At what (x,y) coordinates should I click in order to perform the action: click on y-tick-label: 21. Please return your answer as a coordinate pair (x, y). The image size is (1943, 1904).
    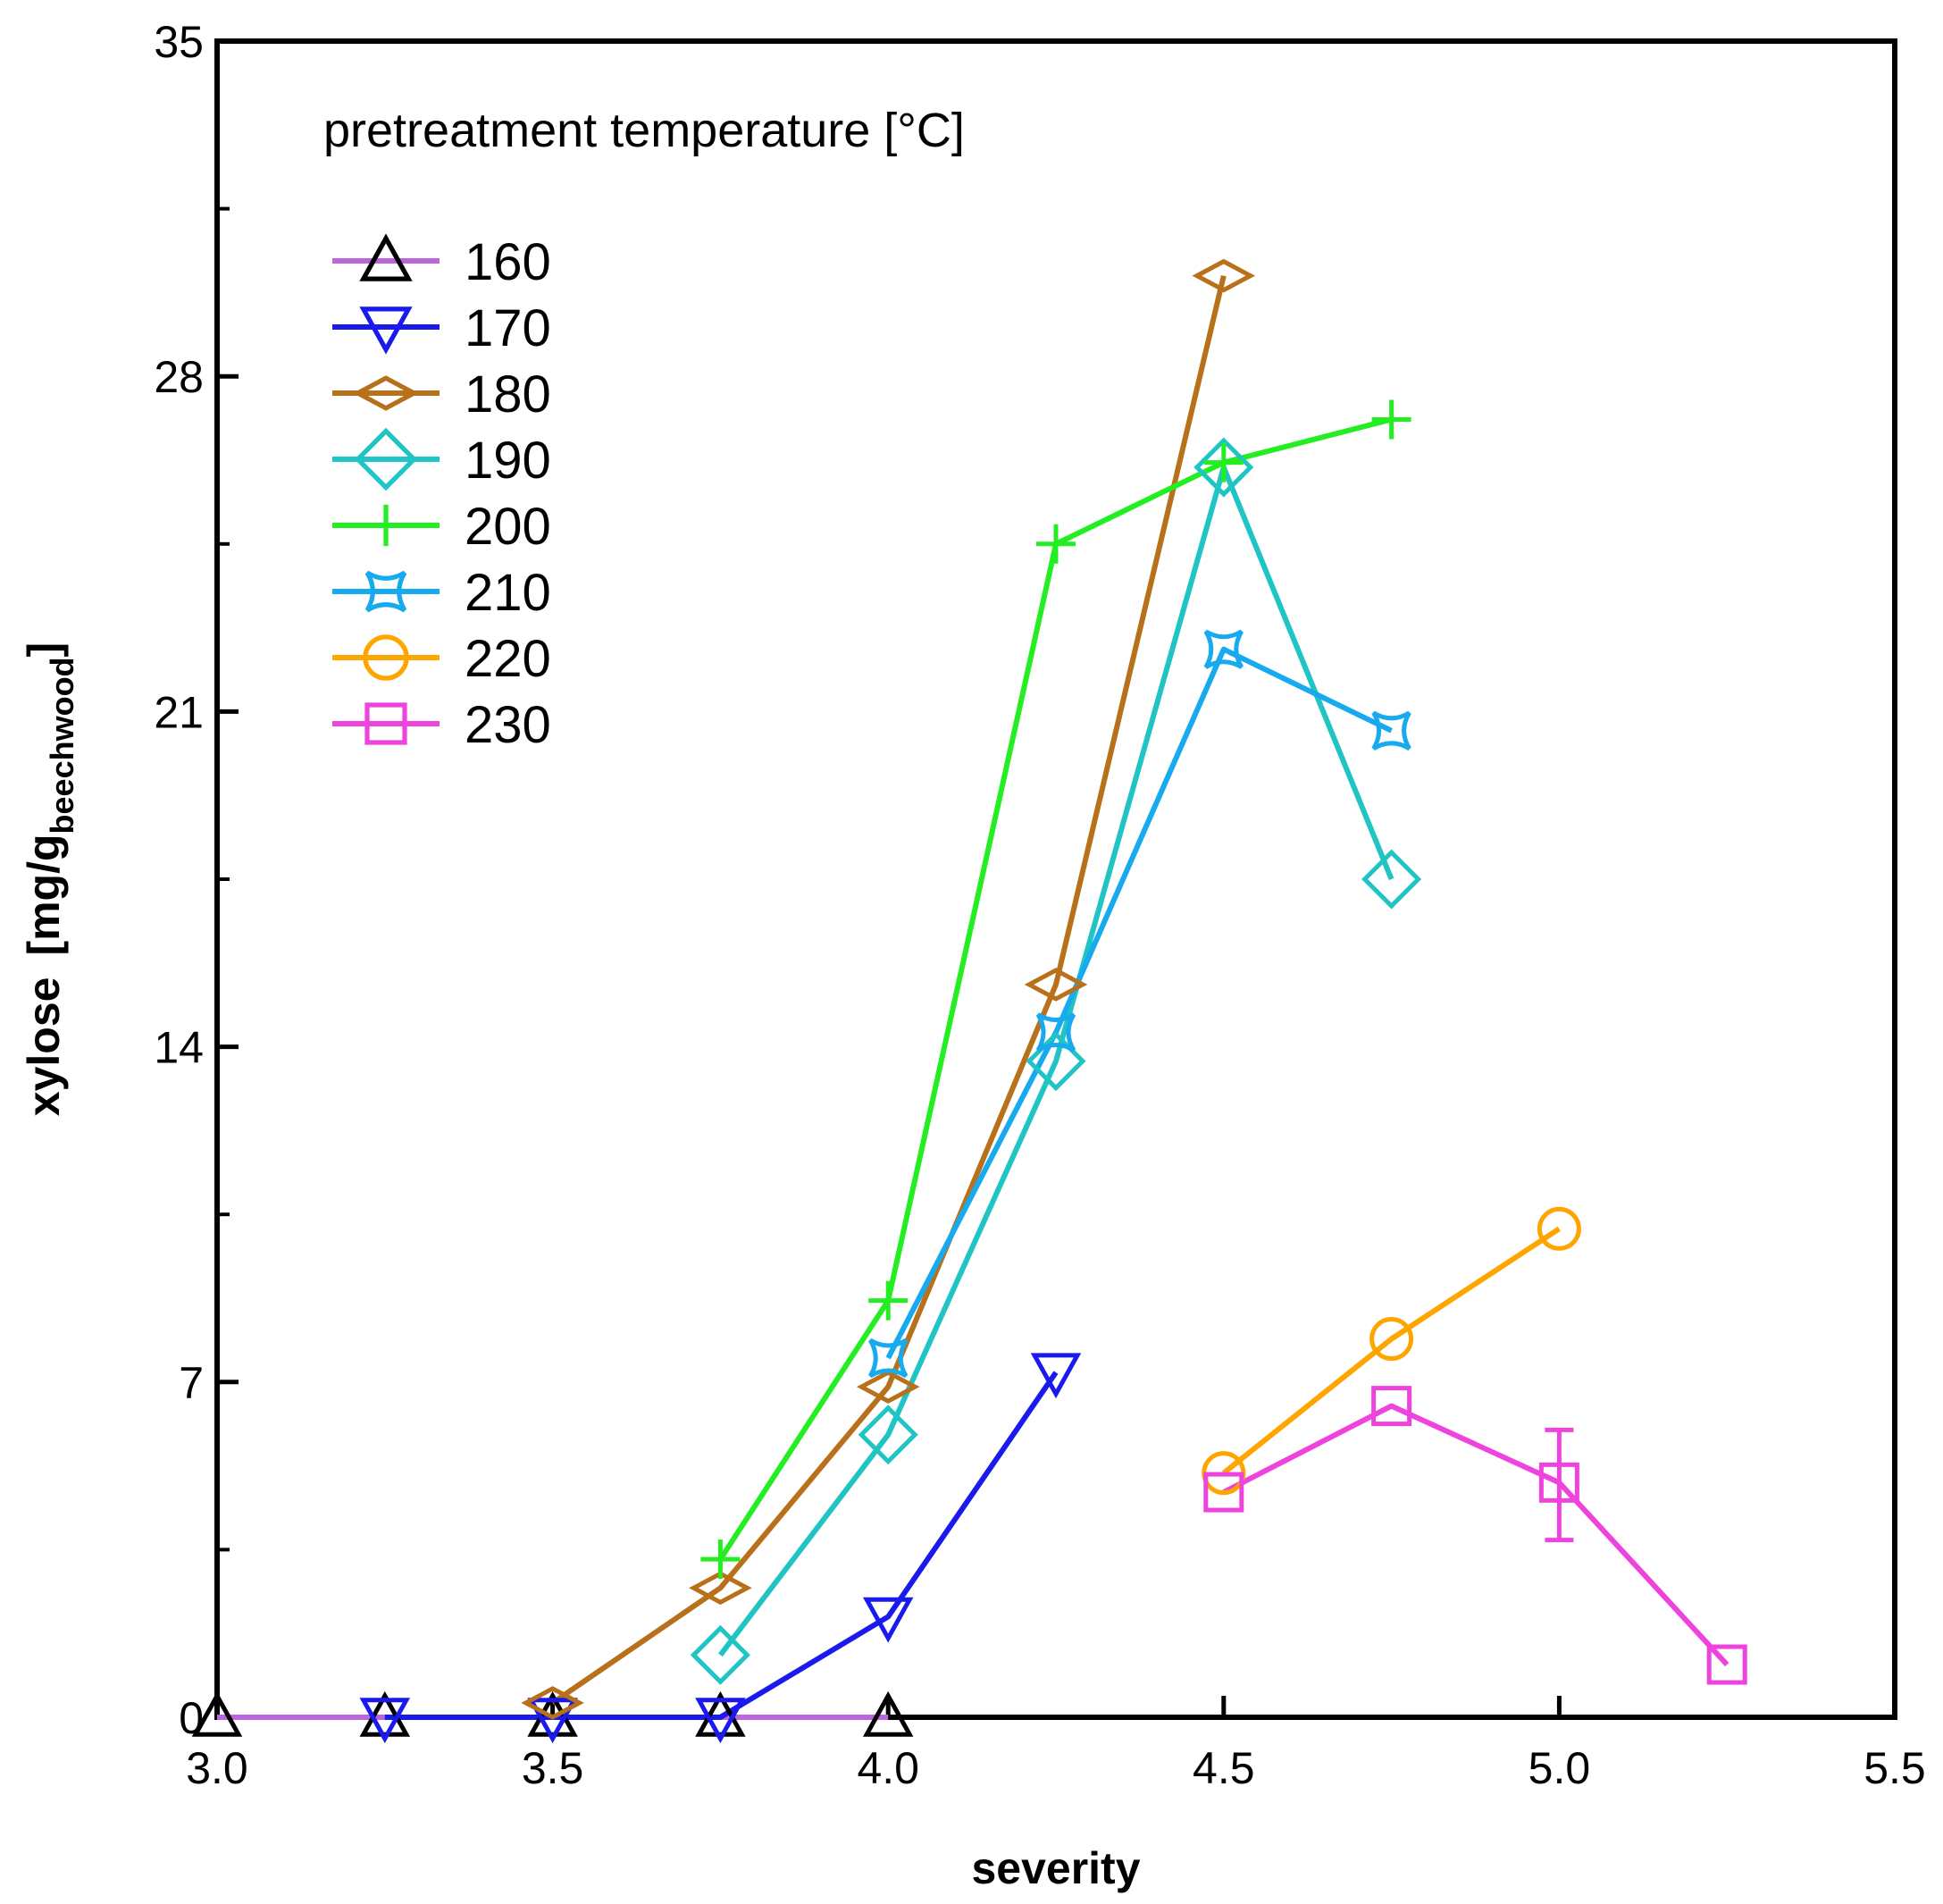
    Looking at the image, I should click on (179, 712).